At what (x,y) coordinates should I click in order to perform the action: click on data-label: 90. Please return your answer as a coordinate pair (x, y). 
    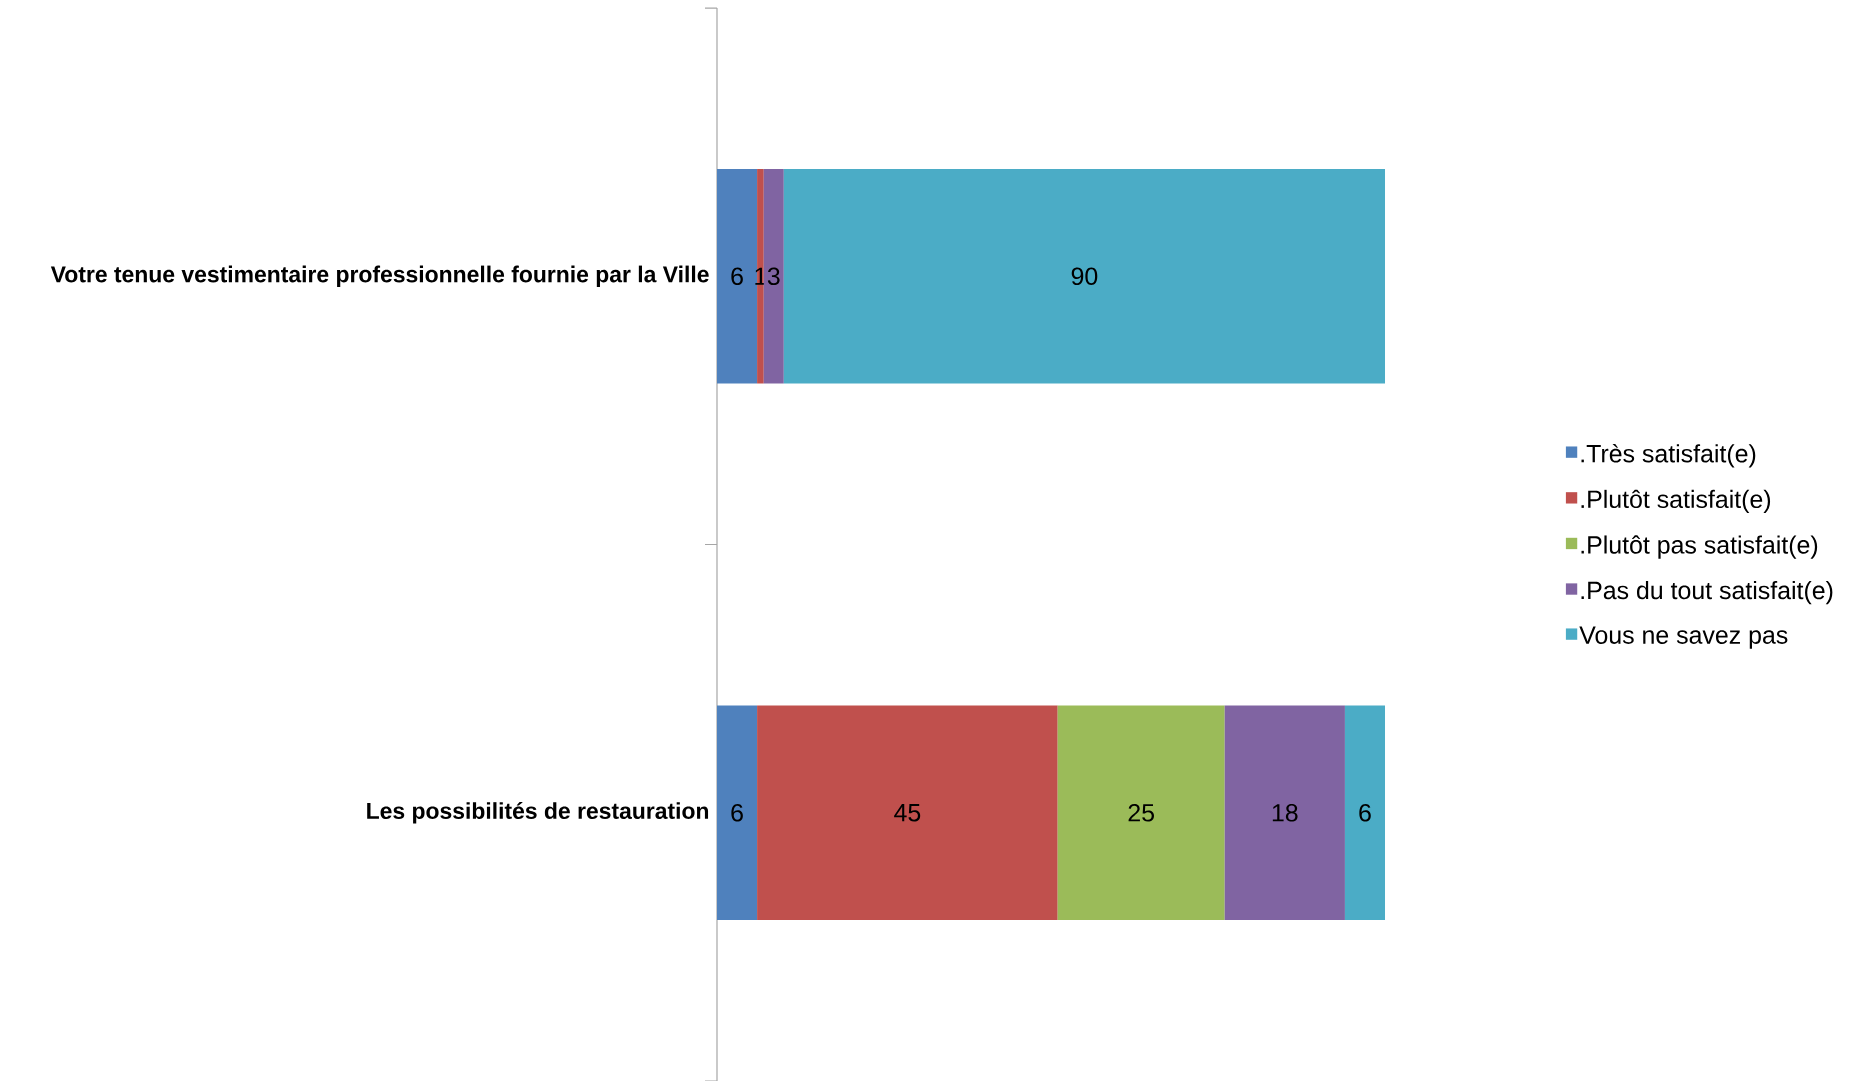
    Looking at the image, I should click on (1084, 276).